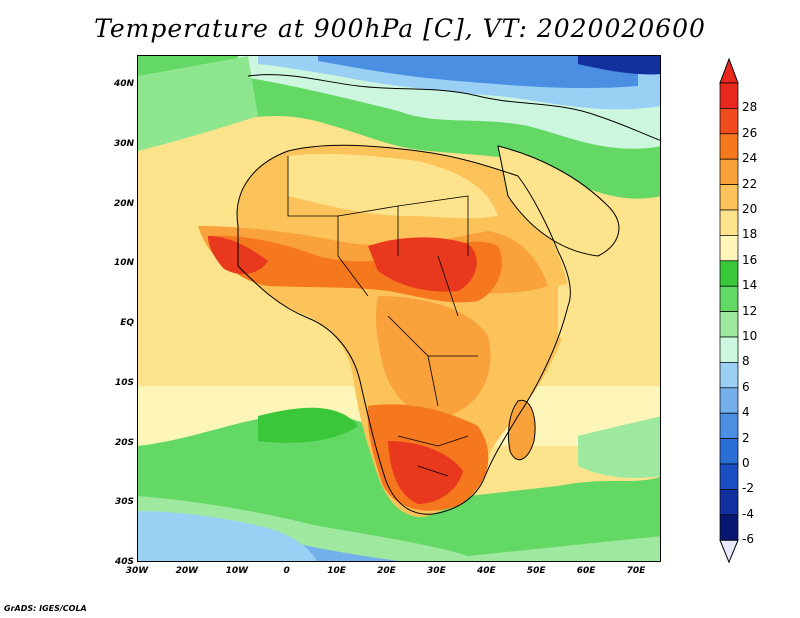 This screenshot has height=618, width=800. Describe the element at coordinates (436, 571) in the screenshot. I see `lon-tick-label: 30E` at that location.